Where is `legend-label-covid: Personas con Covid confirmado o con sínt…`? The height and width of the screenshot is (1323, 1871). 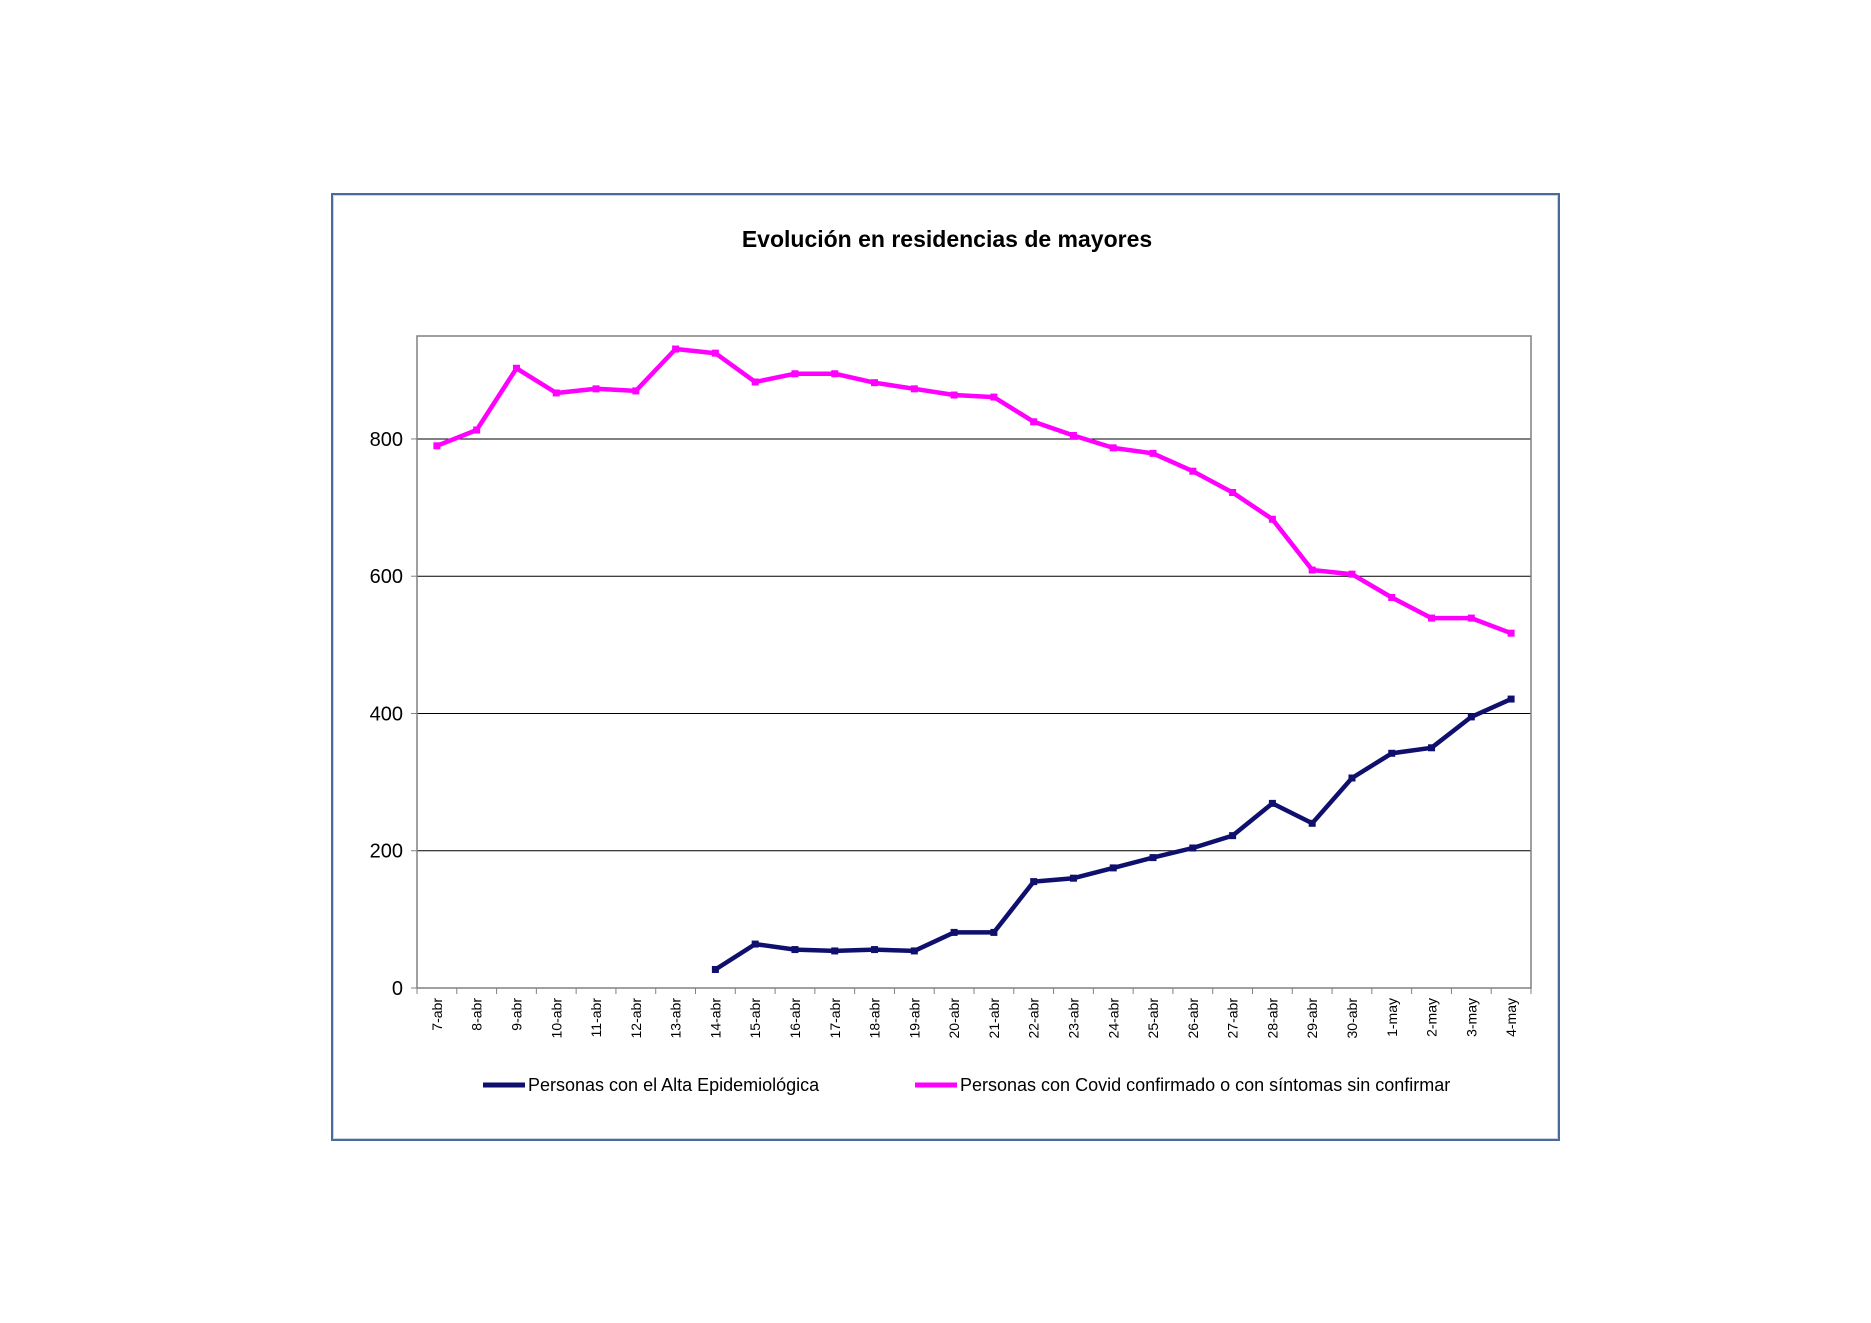
legend-label-covid: Personas con Covid confirmado o con sínt… is located at coordinates (1205, 1085).